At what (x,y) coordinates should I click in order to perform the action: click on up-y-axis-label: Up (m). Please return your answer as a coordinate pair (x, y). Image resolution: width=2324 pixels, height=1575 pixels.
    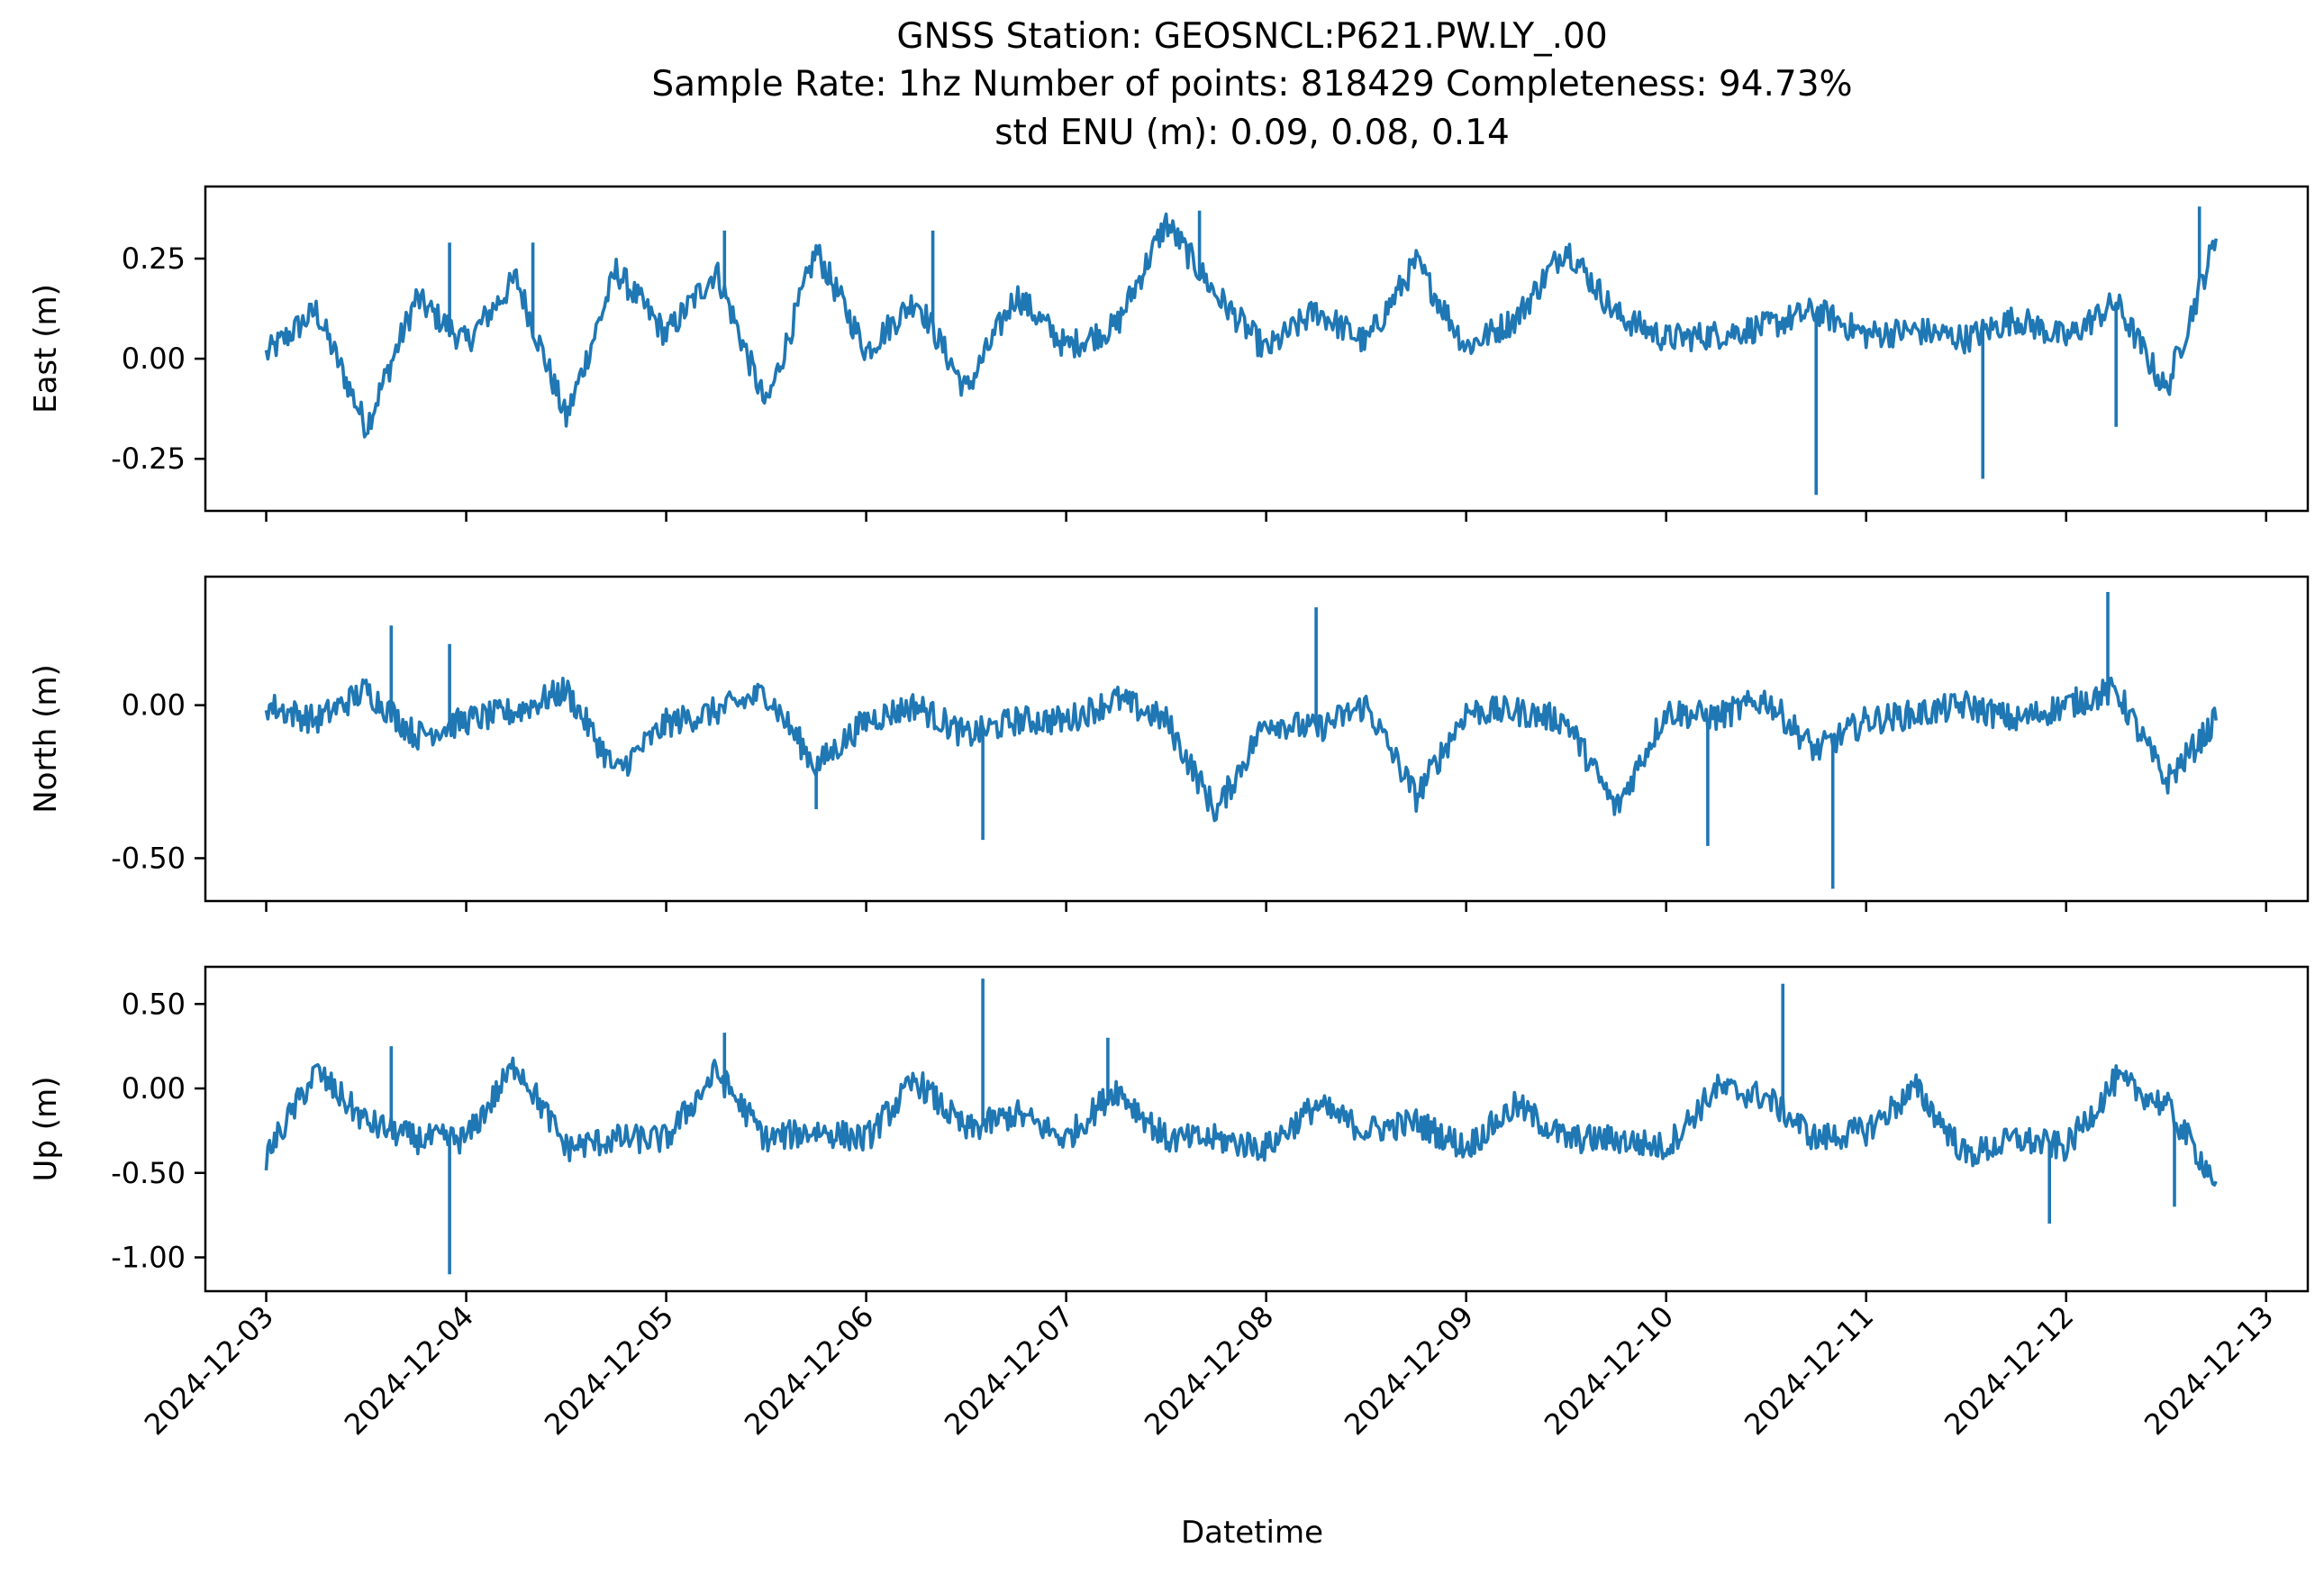
    Looking at the image, I should click on (46, 1129).